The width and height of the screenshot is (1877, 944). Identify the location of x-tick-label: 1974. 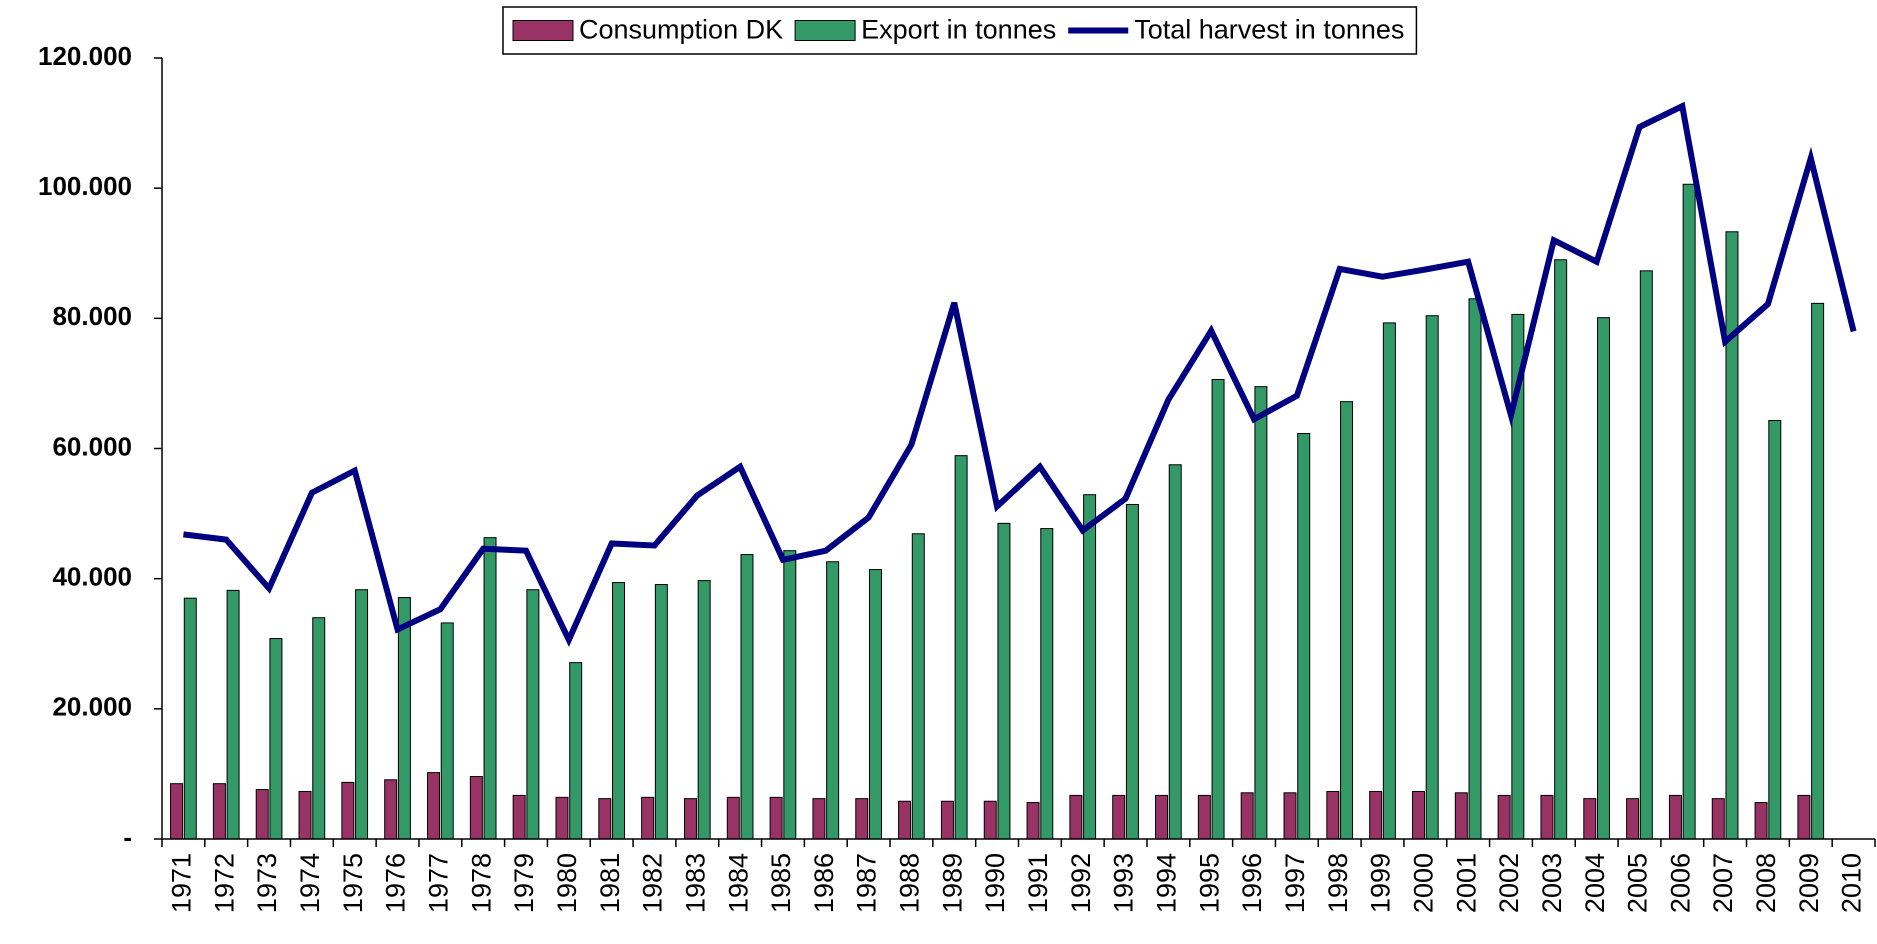
(310, 883).